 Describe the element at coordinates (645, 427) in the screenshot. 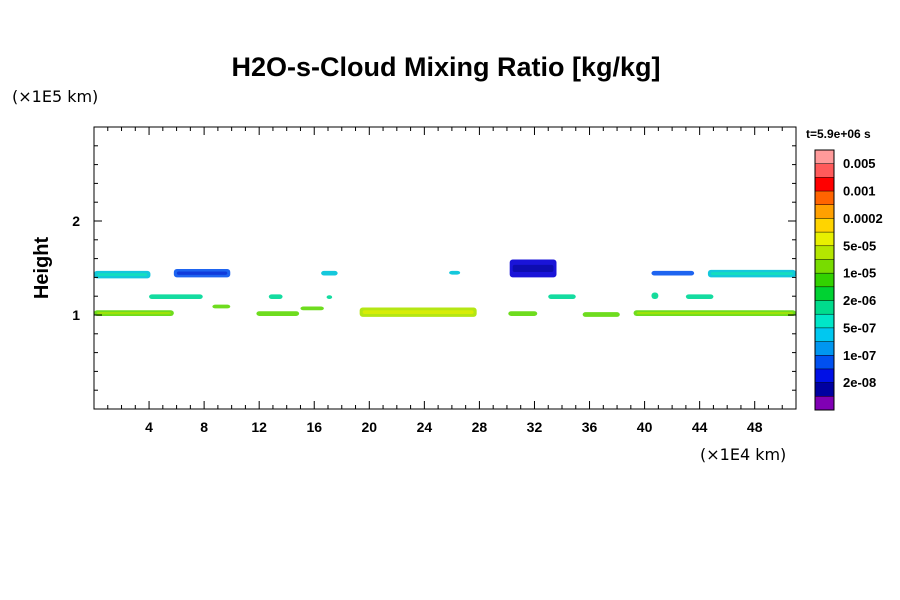

I see `x-tick-label: 40` at that location.